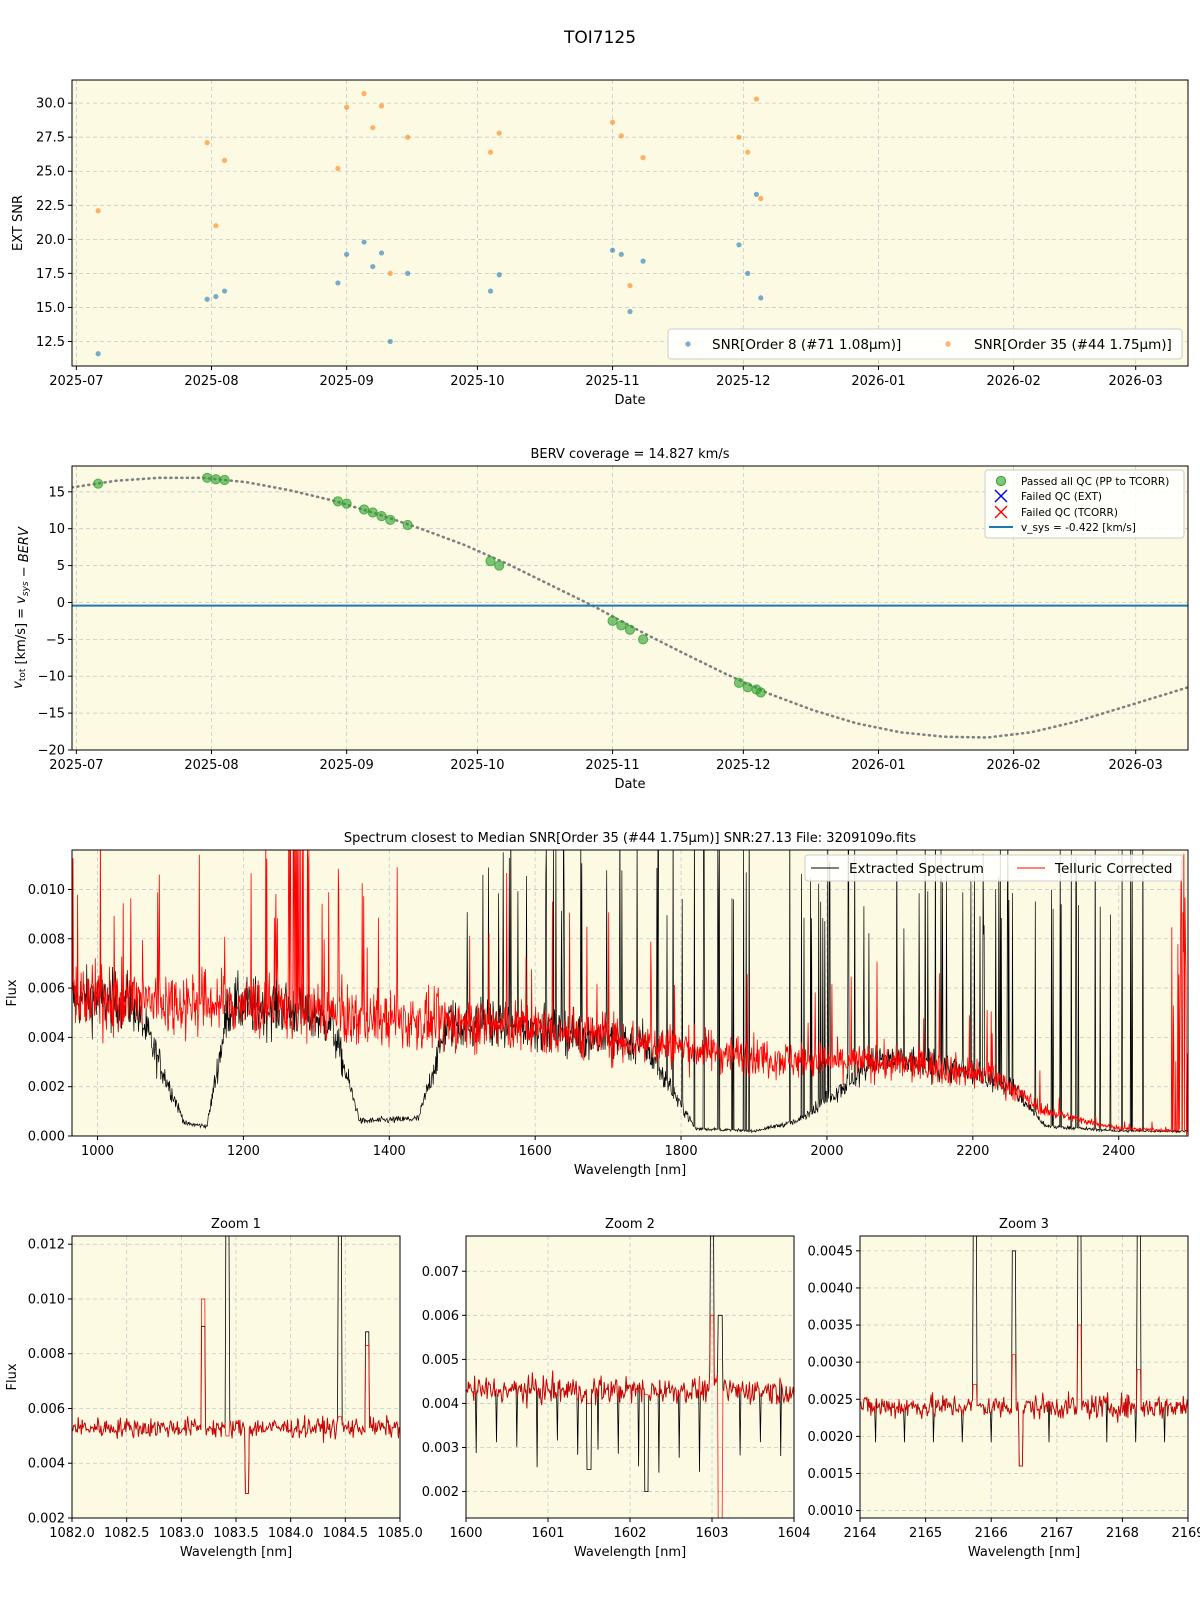  Describe the element at coordinates (50, 206) in the screenshot. I see `y-tick-label: 22.5` at that location.